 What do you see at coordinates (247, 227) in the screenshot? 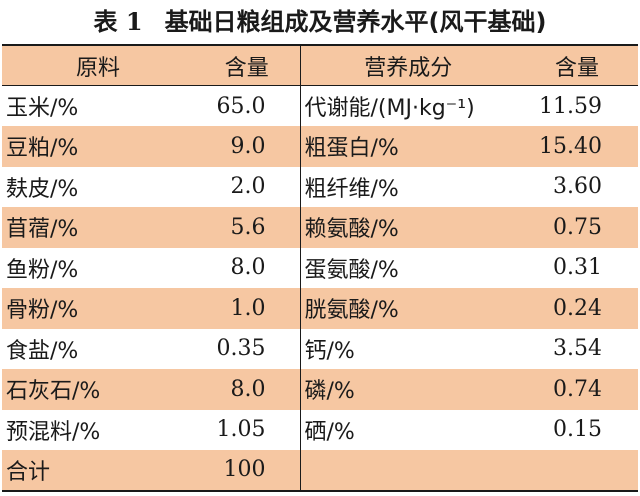
I see `content-cell: 5.6` at bounding box center [247, 227].